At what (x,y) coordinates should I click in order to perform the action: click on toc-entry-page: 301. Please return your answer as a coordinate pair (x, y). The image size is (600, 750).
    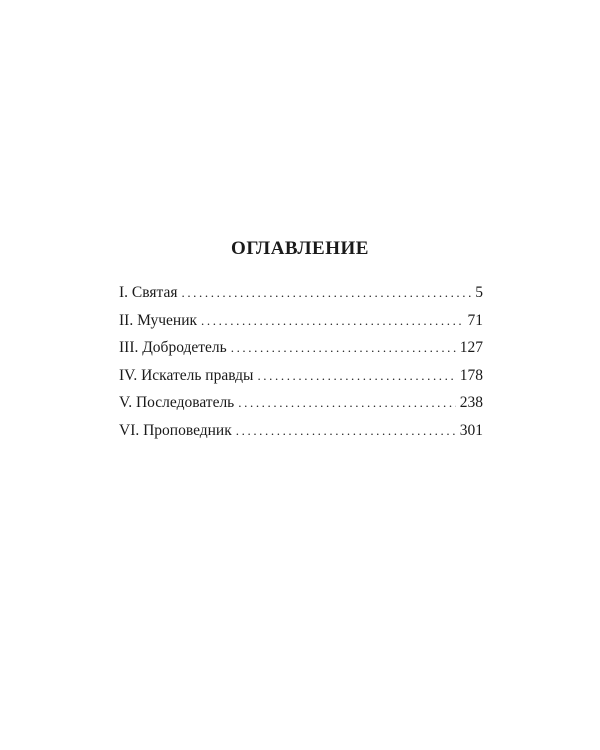
    Looking at the image, I should click on (471, 430).